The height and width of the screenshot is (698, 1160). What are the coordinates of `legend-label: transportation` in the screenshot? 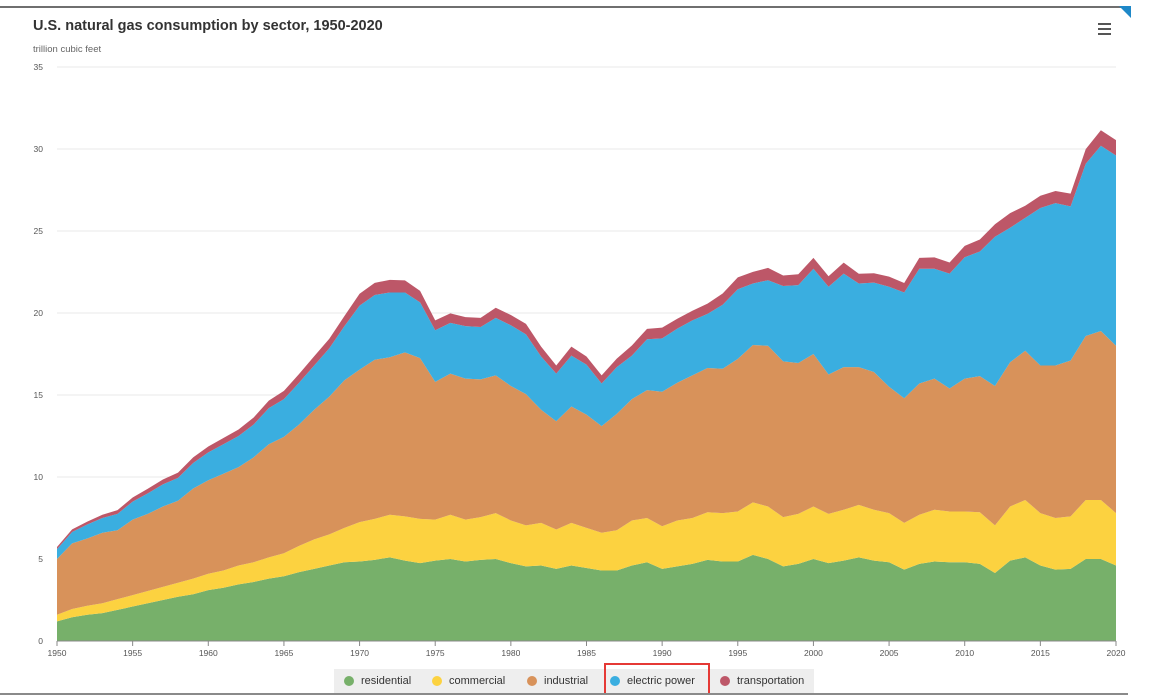 It's located at (771, 681).